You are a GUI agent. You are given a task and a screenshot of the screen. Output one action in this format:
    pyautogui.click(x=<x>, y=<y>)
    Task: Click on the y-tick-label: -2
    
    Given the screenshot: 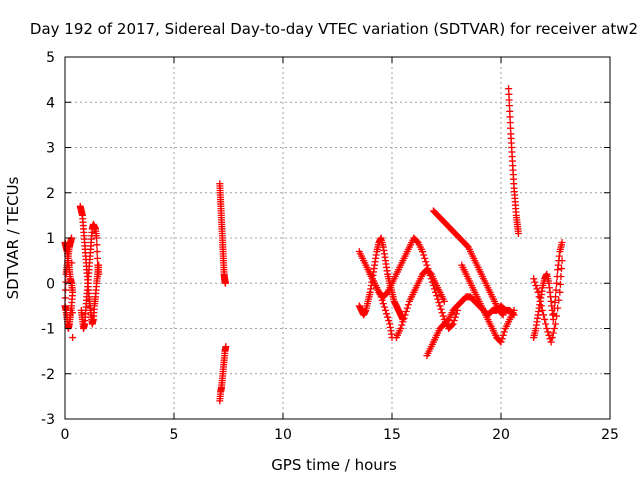 What is the action you would take?
    pyautogui.click(x=48, y=375)
    